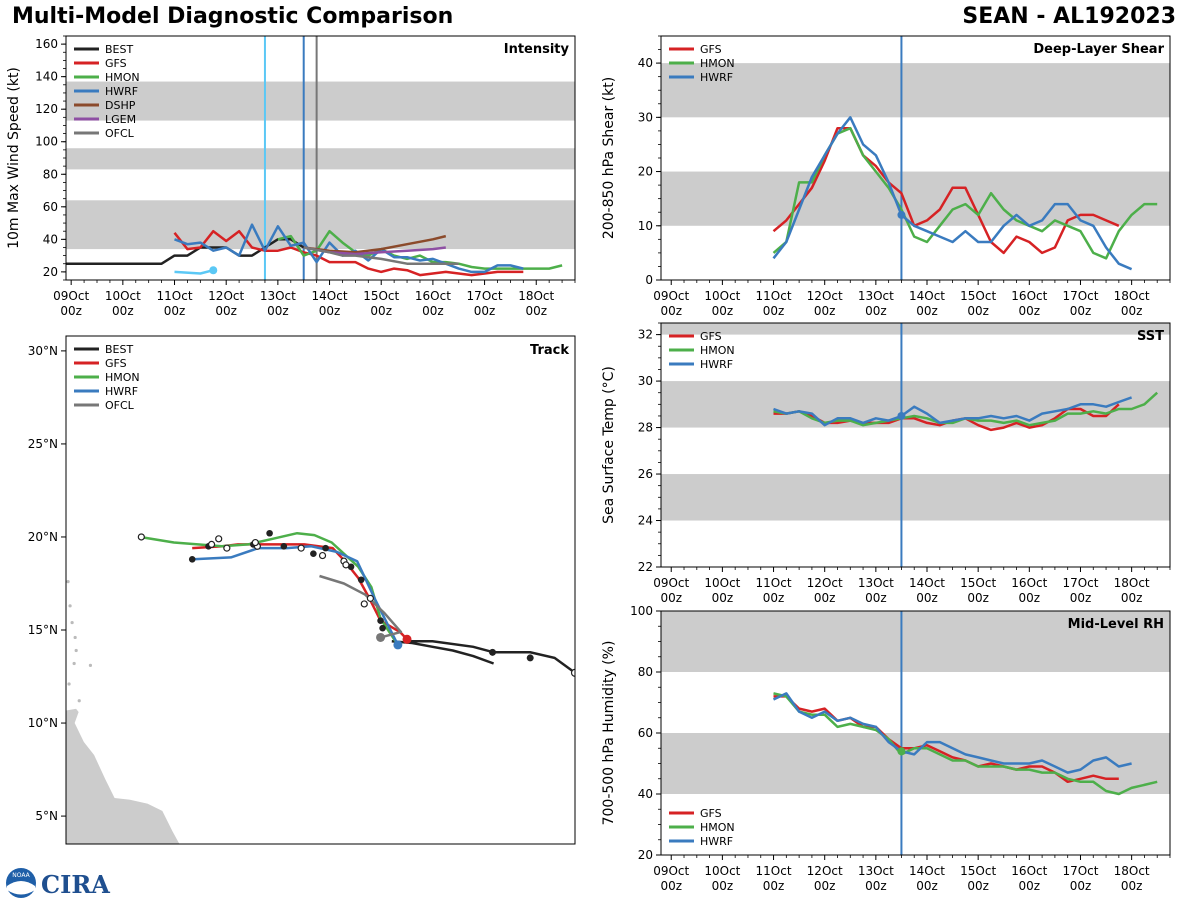 Image resolution: width=1200 pixels, height=900 pixels. I want to click on legend-label-best: BEST, so click(119, 49).